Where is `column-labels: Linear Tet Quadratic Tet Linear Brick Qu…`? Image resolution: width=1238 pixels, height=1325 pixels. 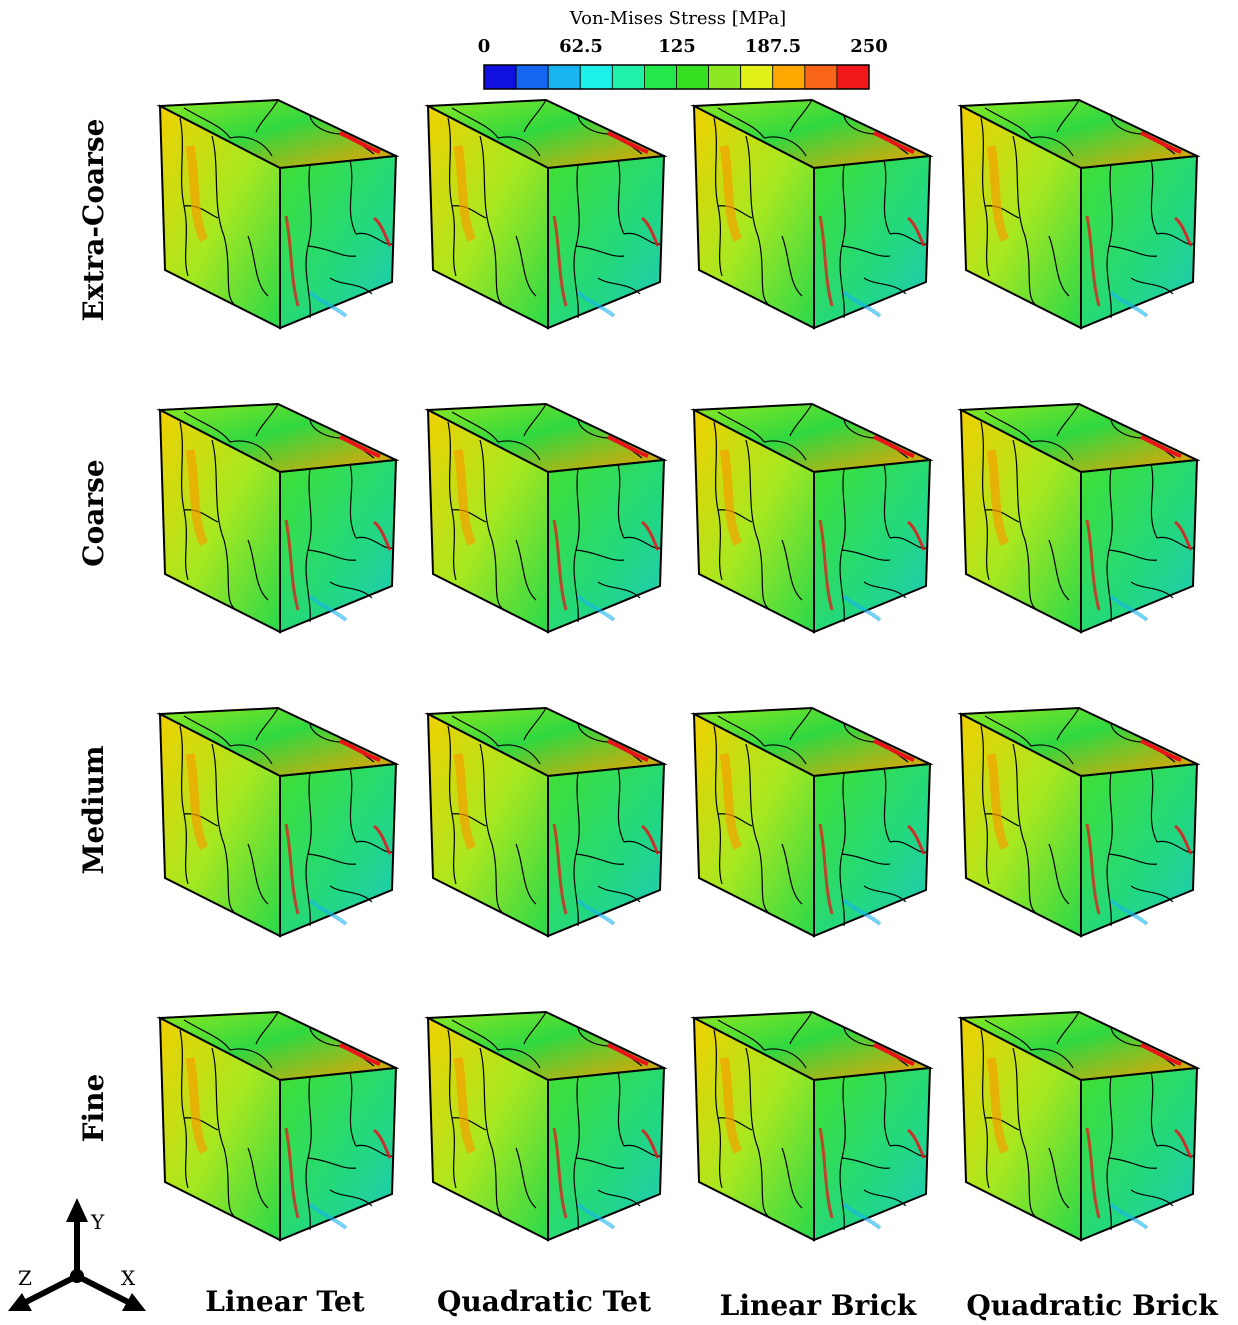
column-labels: Linear Tet Quadratic Tet Linear Brick Qu… is located at coordinates (711, 1303).